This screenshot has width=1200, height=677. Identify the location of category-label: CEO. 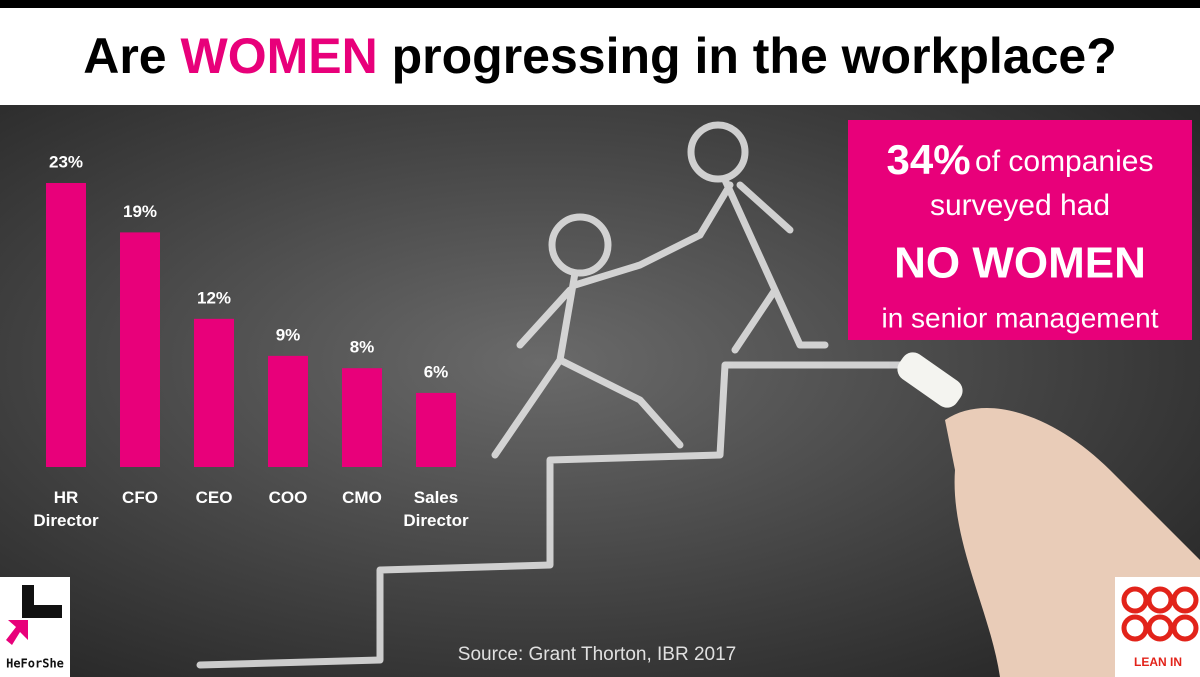
(214, 497).